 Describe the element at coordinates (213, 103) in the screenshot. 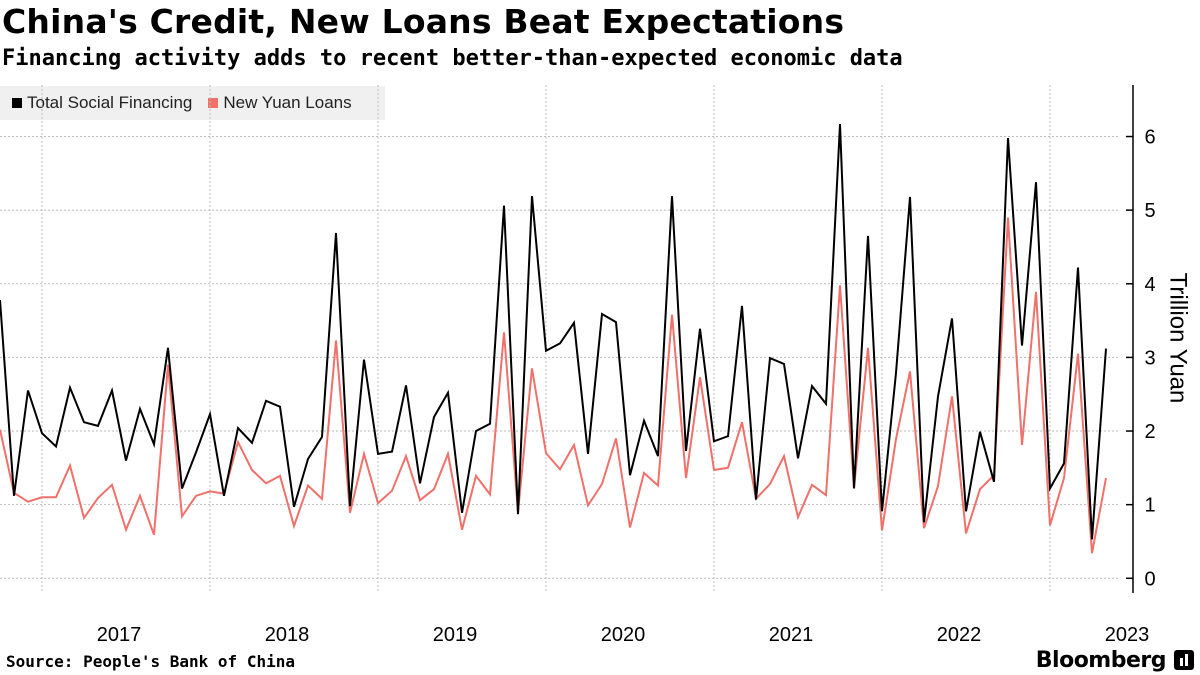

I see `legend-swatch-loans` at that location.